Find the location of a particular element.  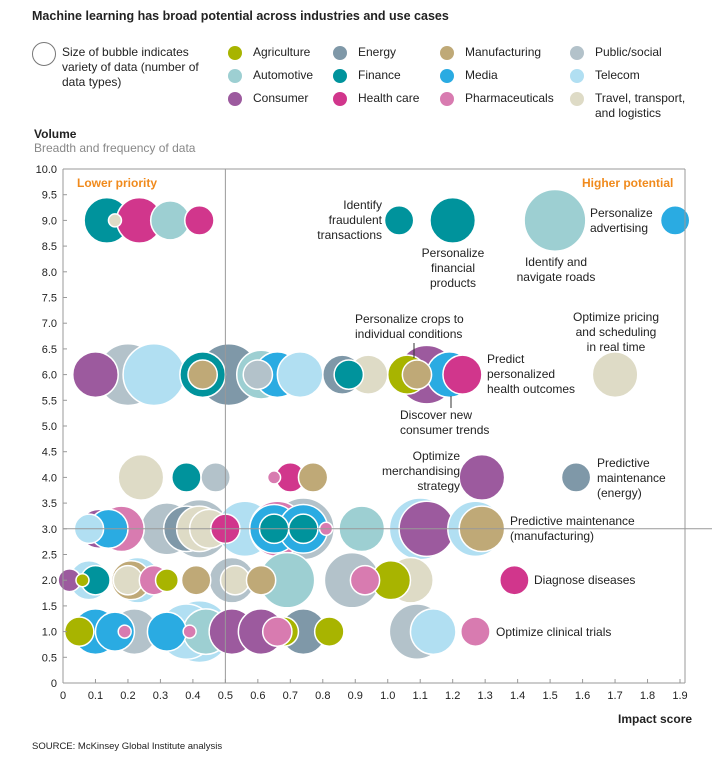

x-tick-label: 1.6 is located at coordinates (582, 696).